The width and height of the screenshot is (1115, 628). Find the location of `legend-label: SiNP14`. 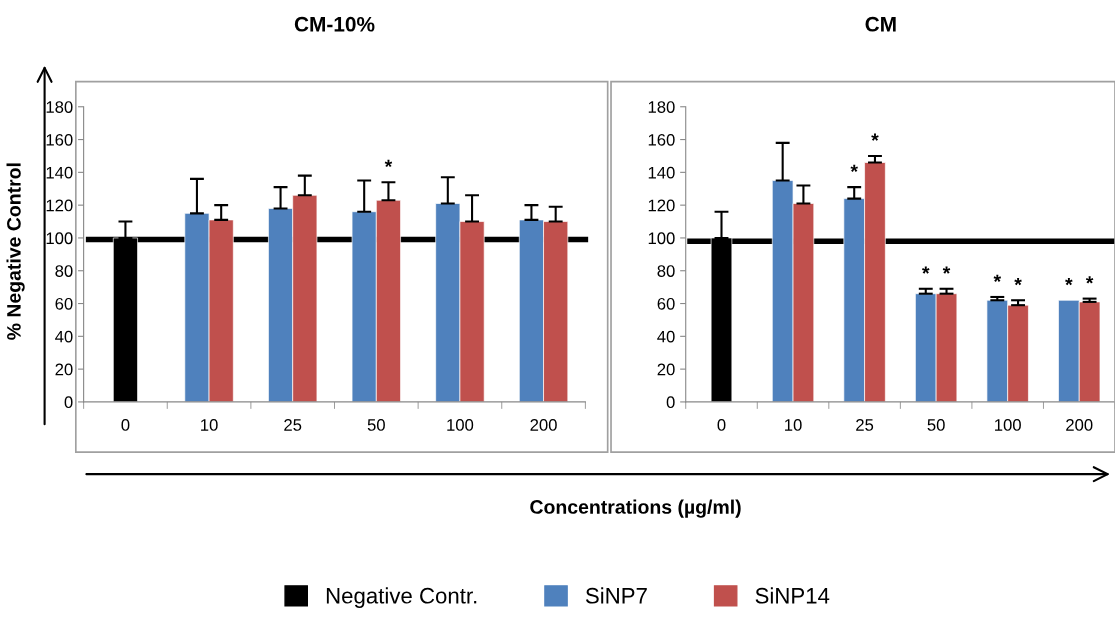

legend-label: SiNP14 is located at coordinates (792, 595).